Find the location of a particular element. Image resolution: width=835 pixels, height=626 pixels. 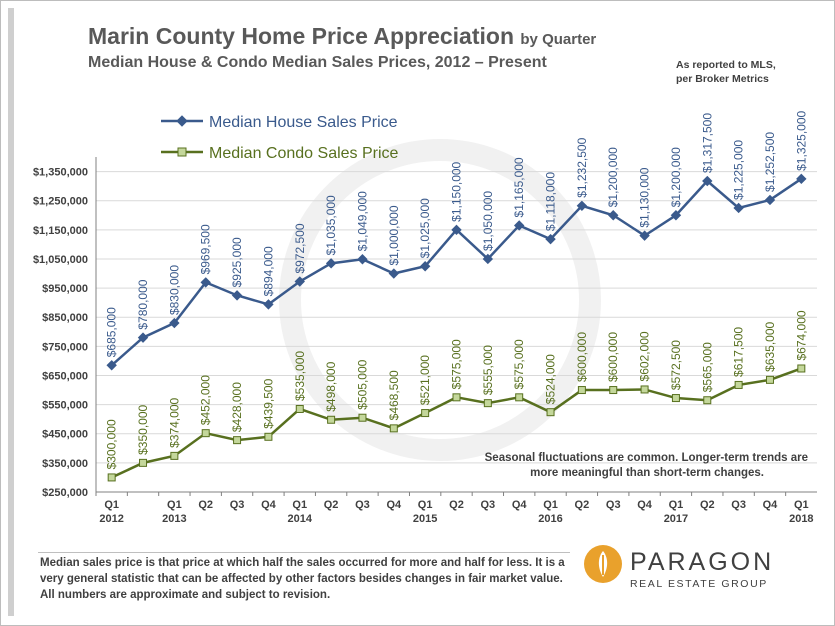

condo-data-label: $300,000 is located at coordinates (112, 444).